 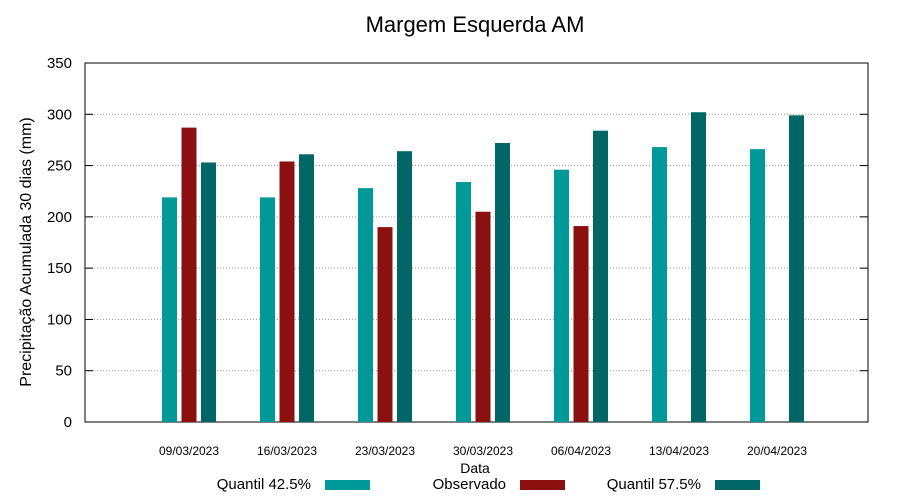 What do you see at coordinates (287, 451) in the screenshot?
I see `x-tick-label: 16/03/2023` at bounding box center [287, 451].